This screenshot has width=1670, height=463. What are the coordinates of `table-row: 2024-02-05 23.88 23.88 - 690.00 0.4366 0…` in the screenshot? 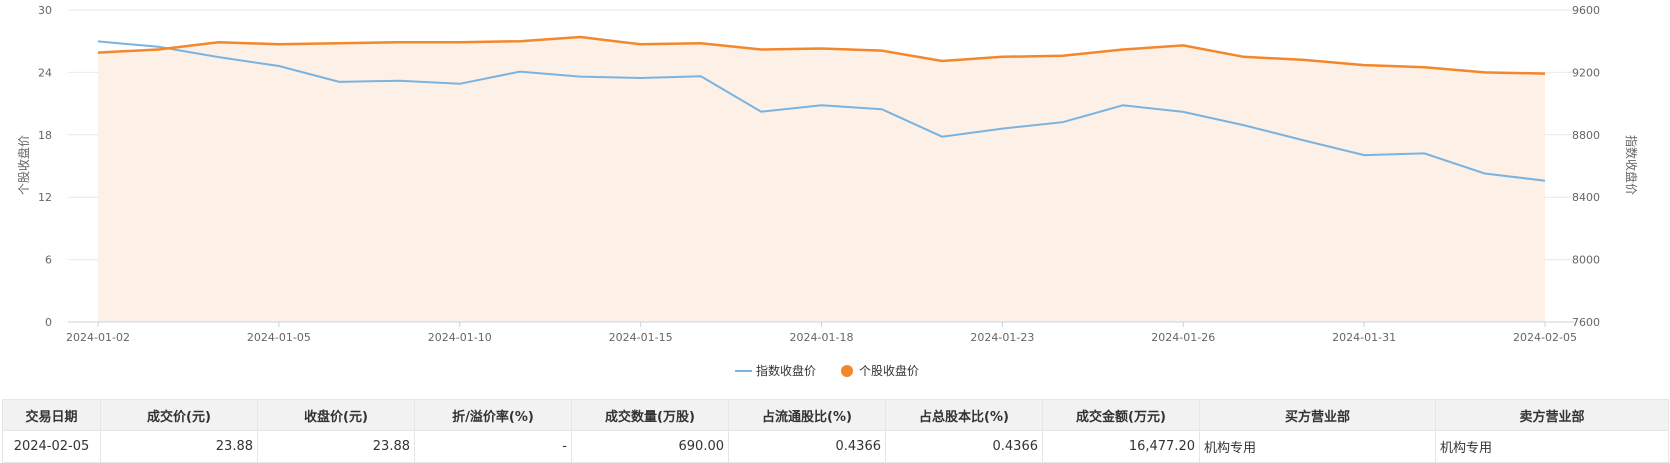 It's located at (835, 446).